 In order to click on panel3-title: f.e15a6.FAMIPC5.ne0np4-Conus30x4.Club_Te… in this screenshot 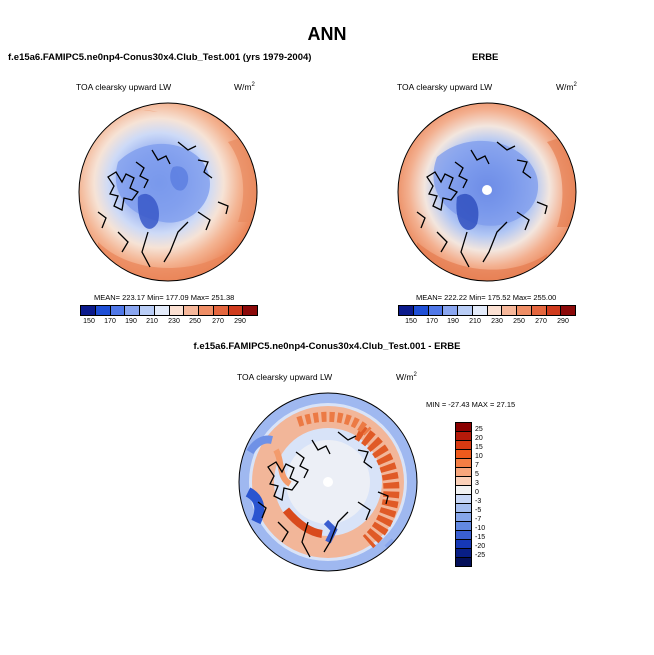, I will do `click(327, 346)`.